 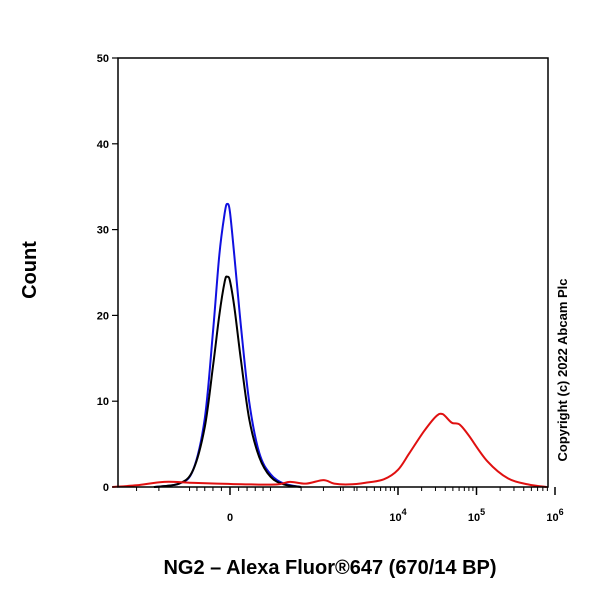 What do you see at coordinates (30, 270) in the screenshot?
I see `y-axis-title: Count` at bounding box center [30, 270].